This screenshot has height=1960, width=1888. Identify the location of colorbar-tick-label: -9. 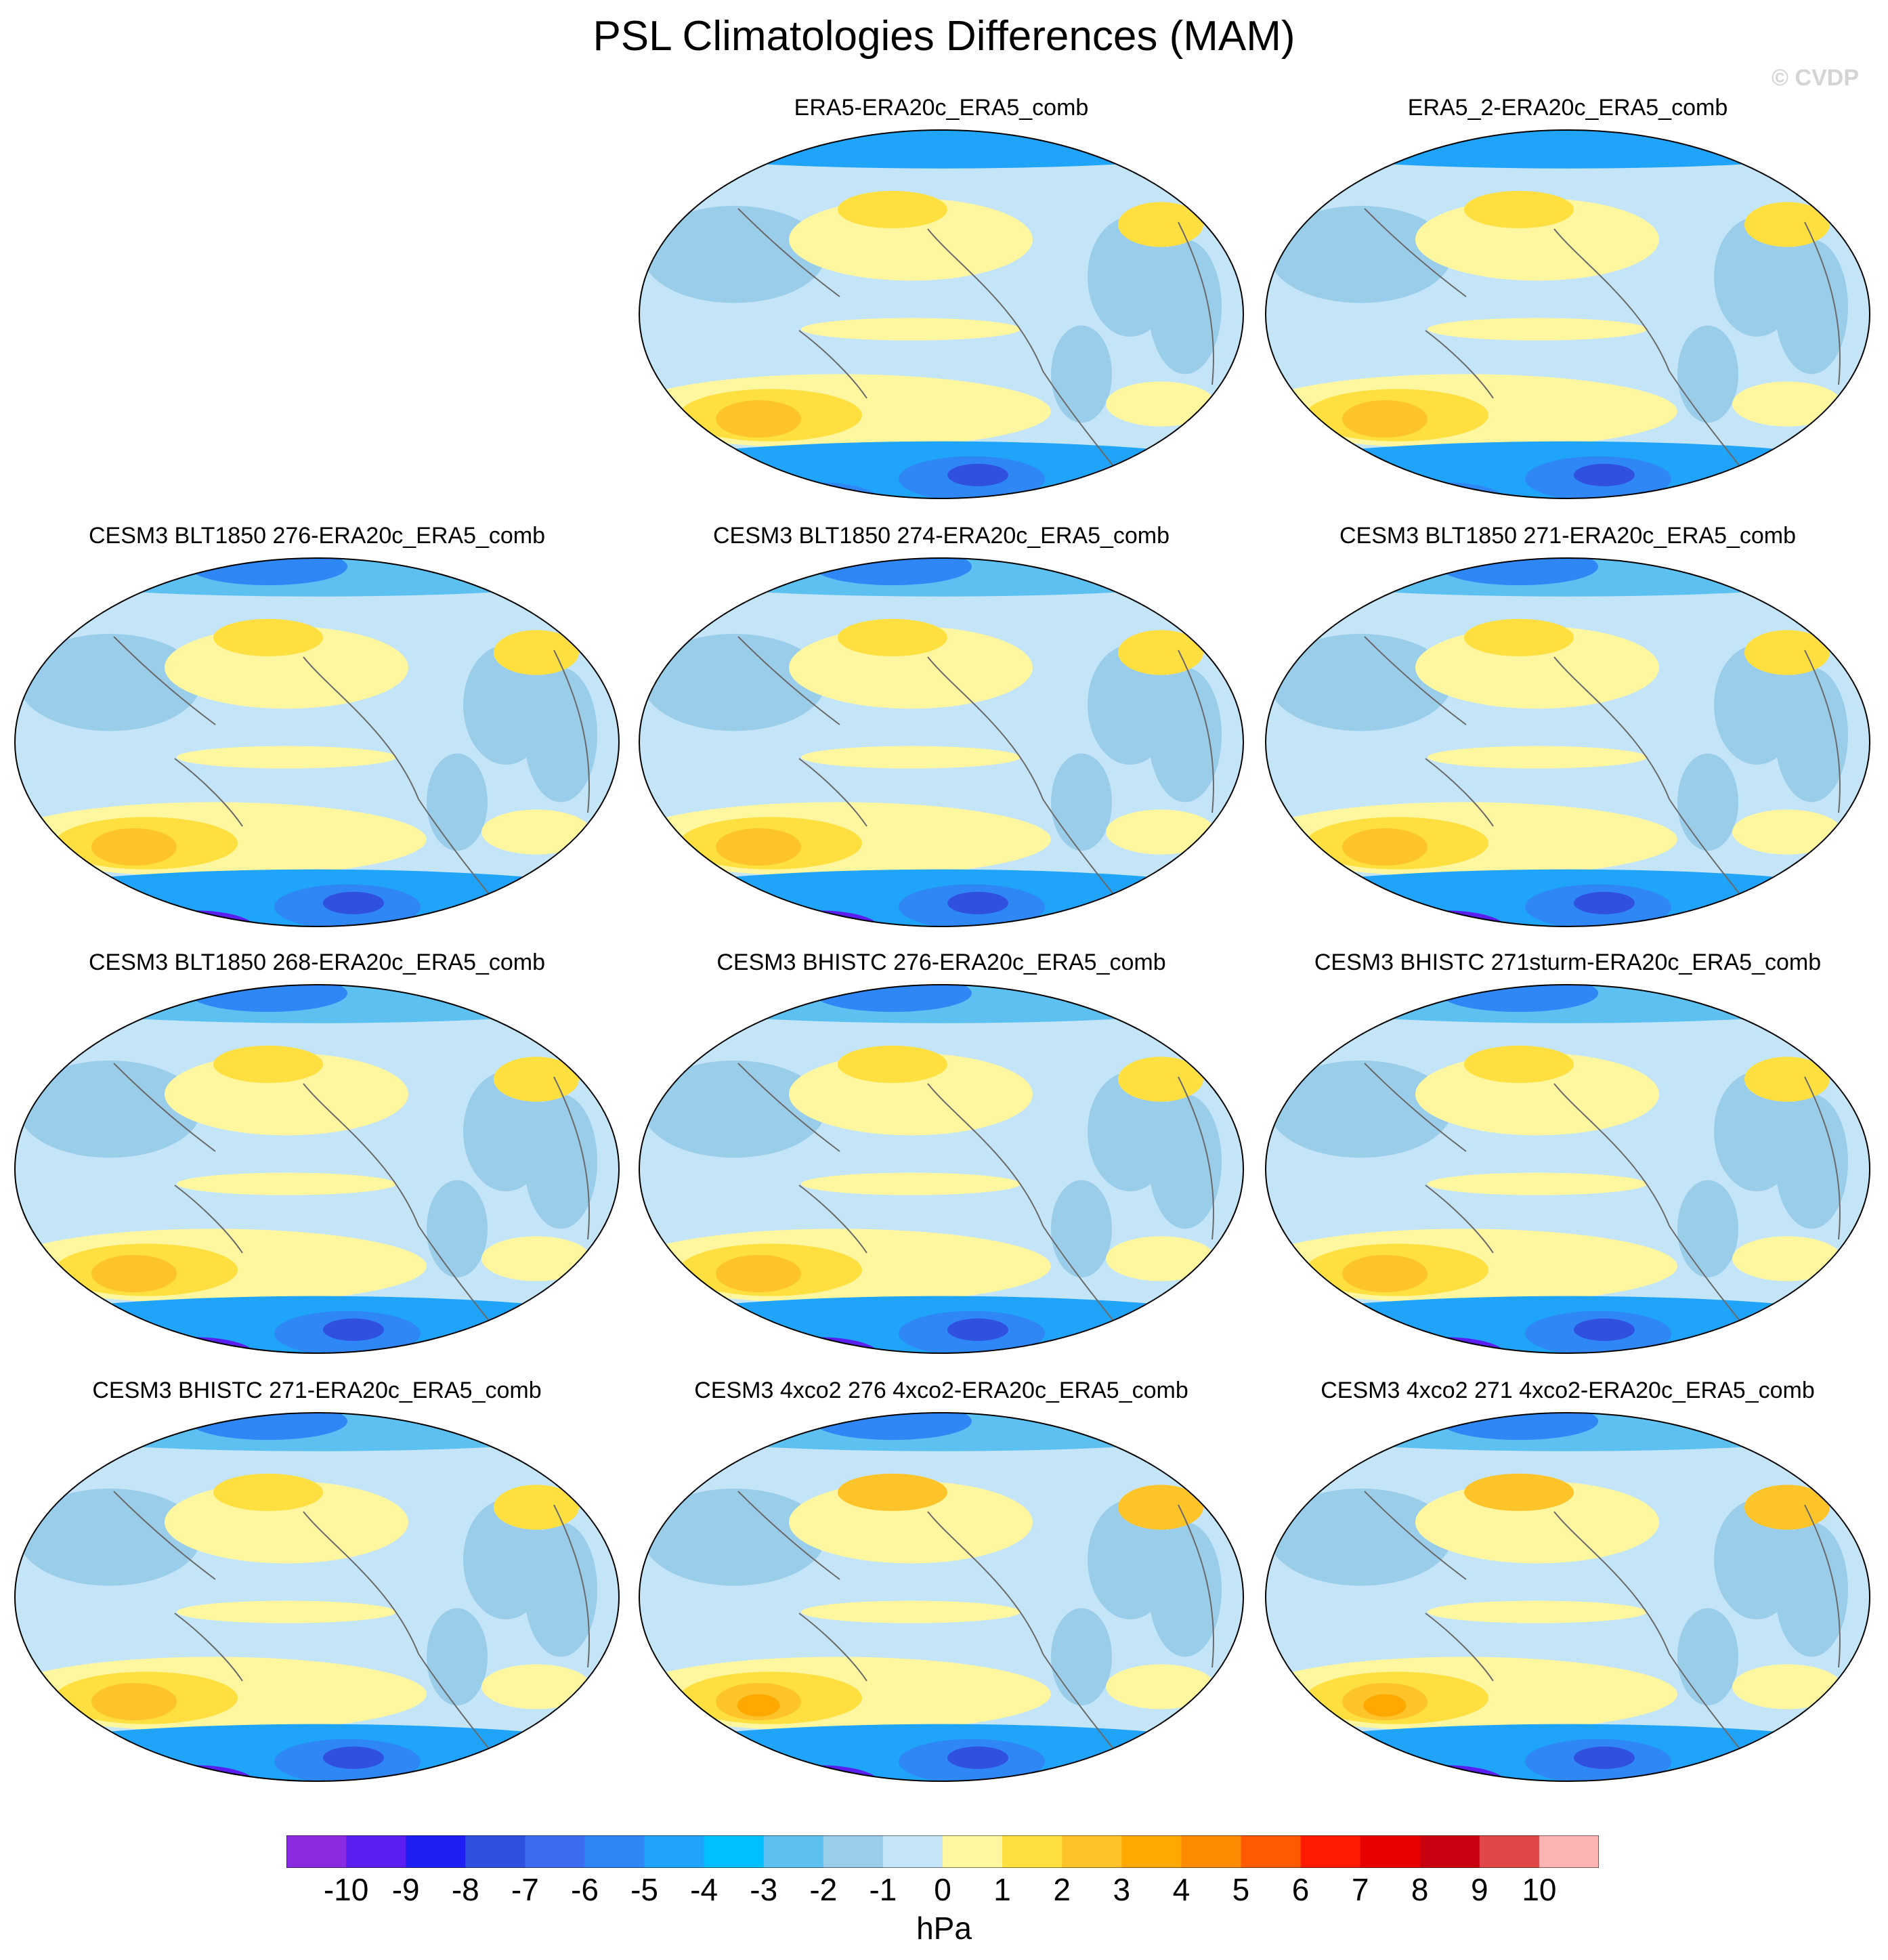
(405, 1889).